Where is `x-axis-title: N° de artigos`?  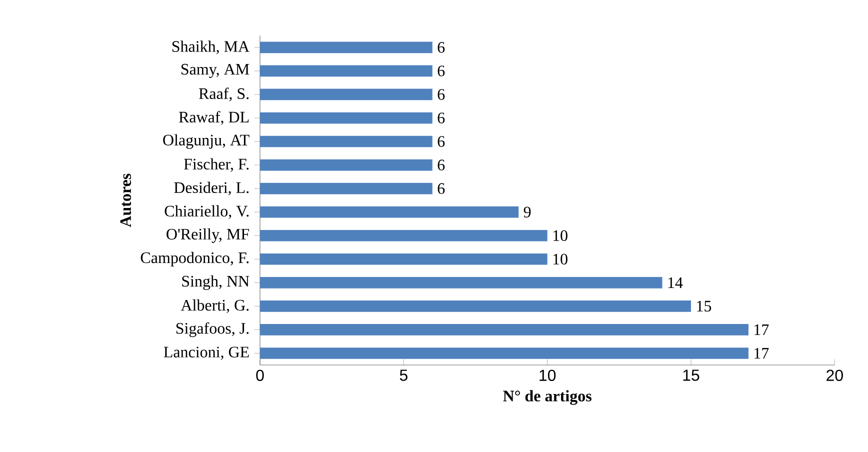 x-axis-title: N° de artigos is located at coordinates (547, 397).